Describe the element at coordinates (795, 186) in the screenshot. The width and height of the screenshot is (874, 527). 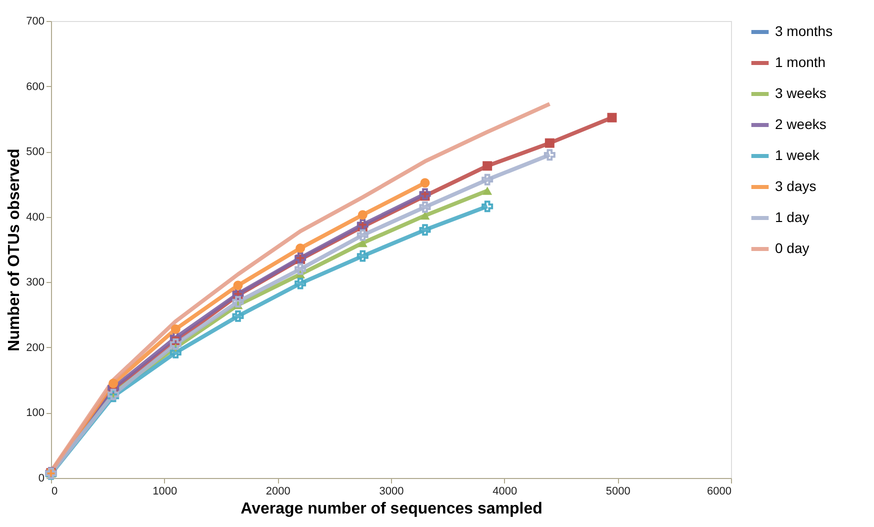
I see `legend-label: 3 days` at that location.